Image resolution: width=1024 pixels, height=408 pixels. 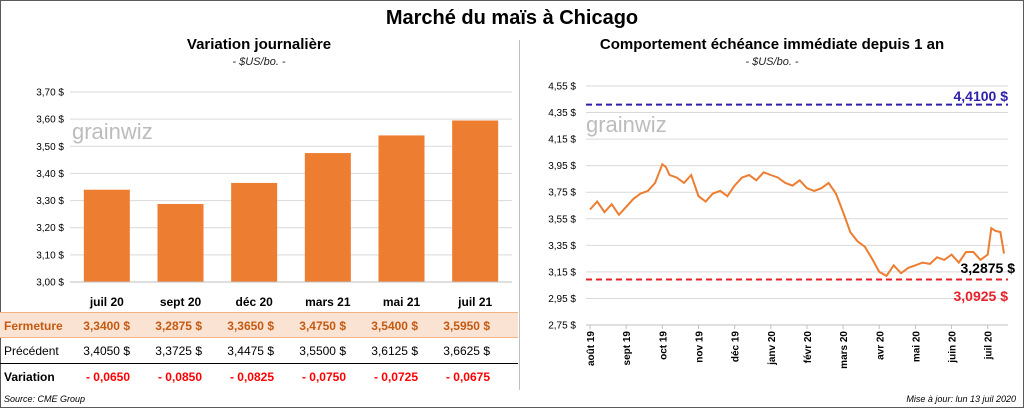 What do you see at coordinates (562, 246) in the screenshot?
I see `line-y-tick-label: 3,35 $` at bounding box center [562, 246].